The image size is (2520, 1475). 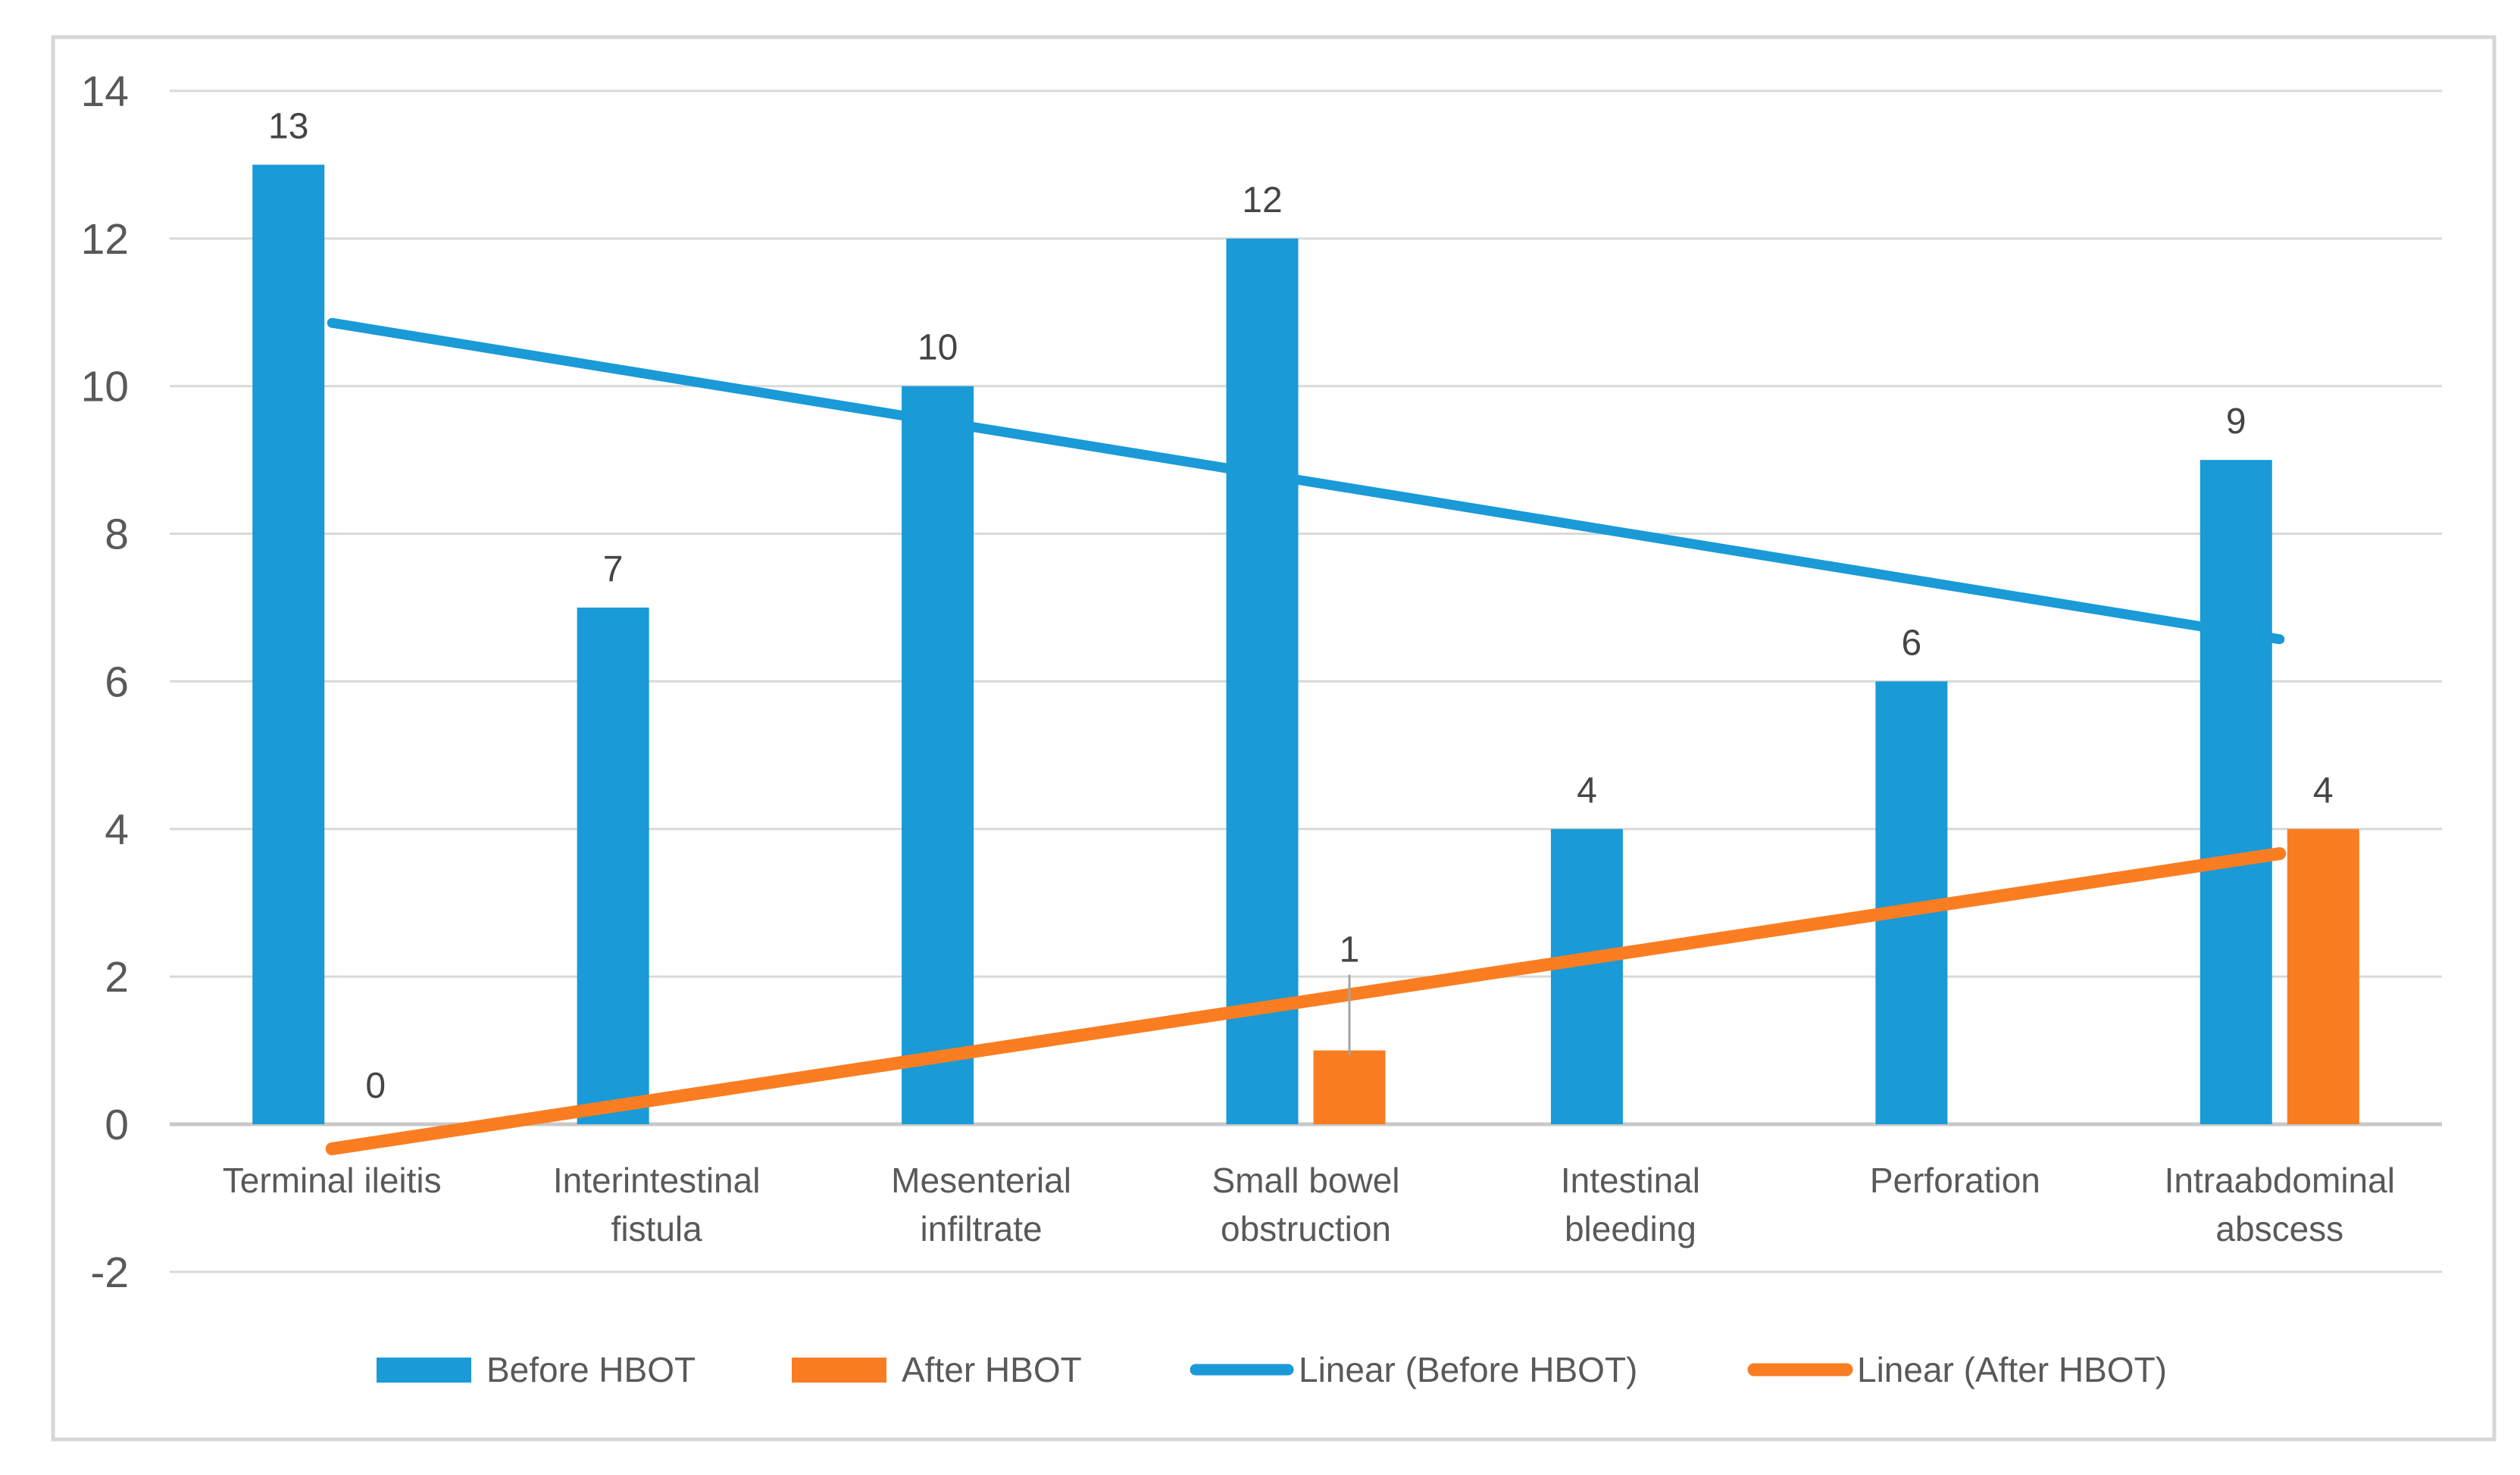 What do you see at coordinates (1955, 1180) in the screenshot?
I see `category-label: Perforation` at bounding box center [1955, 1180].